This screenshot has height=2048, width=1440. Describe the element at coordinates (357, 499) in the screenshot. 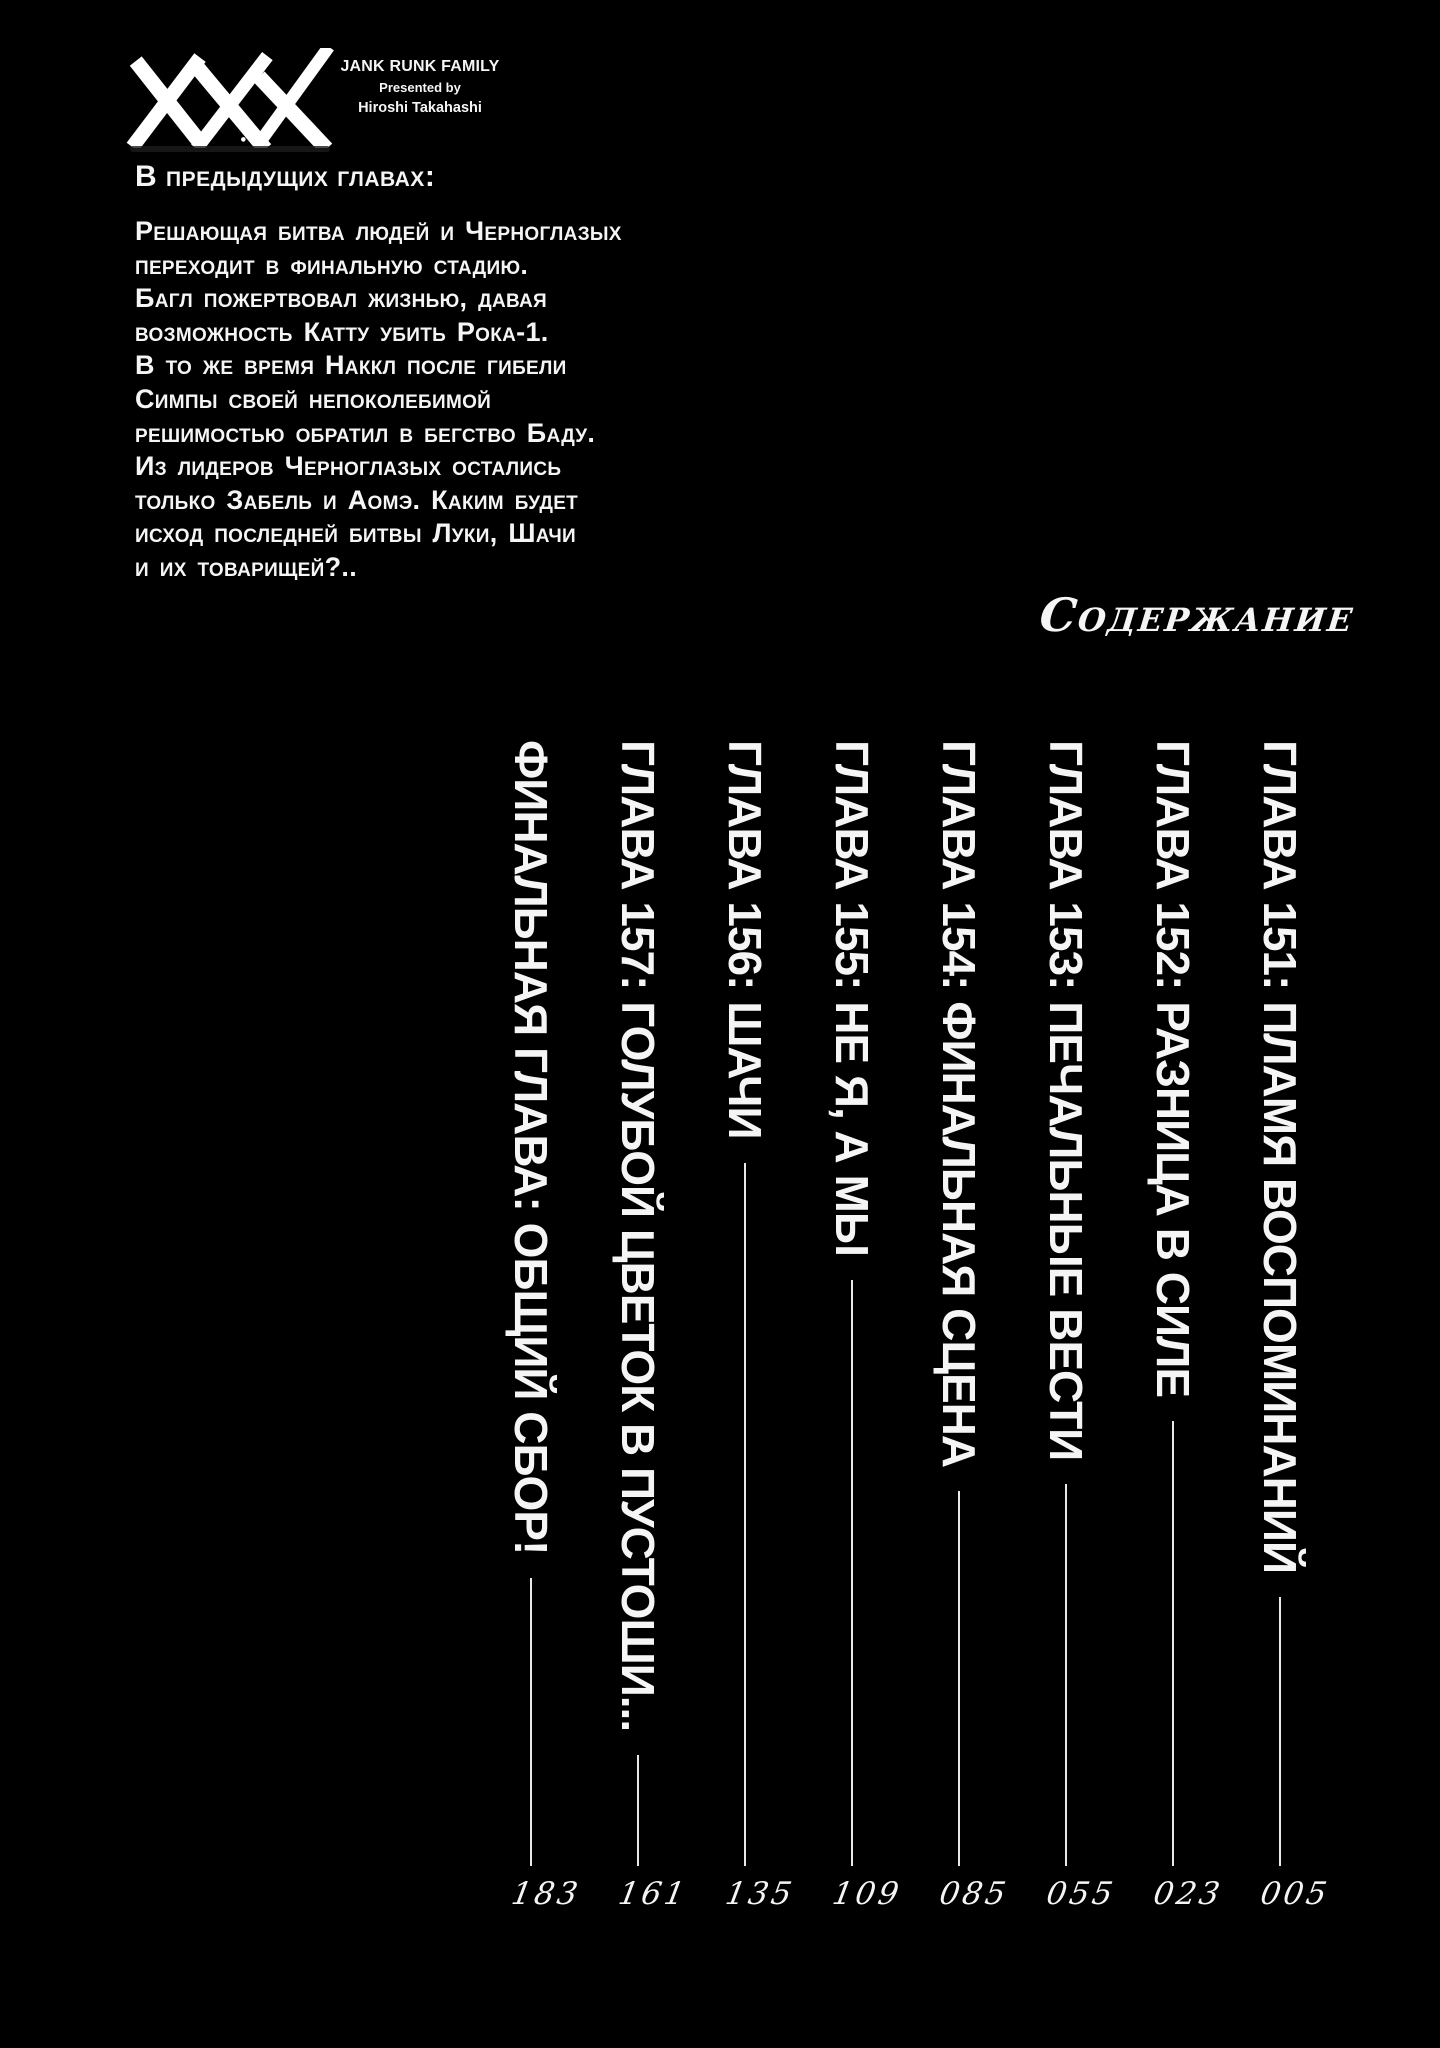

I see `synopsis-line: только Забель и Аомэ. Каким будет` at that location.